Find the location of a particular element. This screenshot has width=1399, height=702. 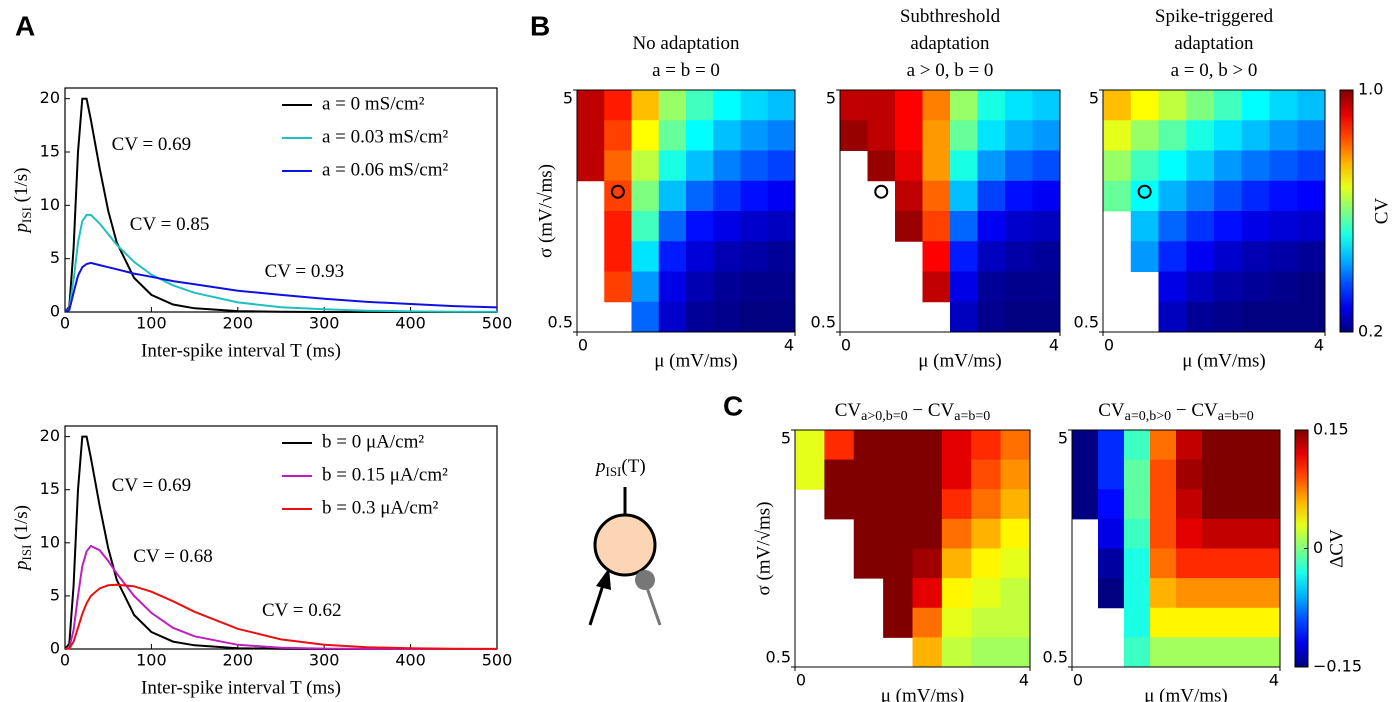

y-tick-label: 0.5 is located at coordinates (1086, 322).